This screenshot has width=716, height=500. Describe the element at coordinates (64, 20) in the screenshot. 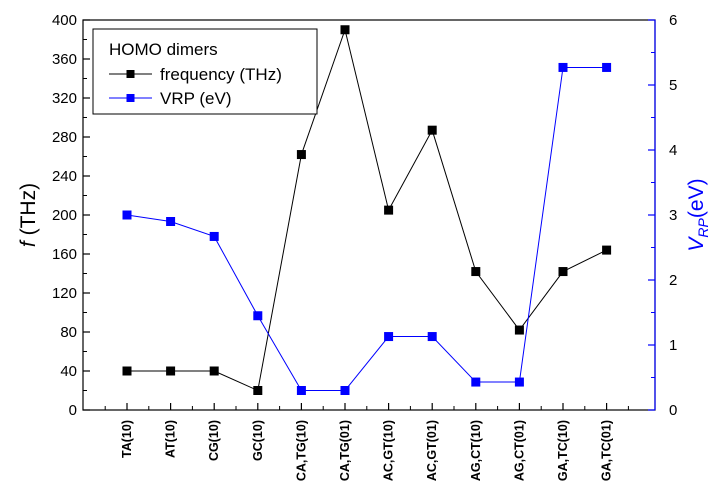

I see `left-axis-tick-label: 400` at that location.